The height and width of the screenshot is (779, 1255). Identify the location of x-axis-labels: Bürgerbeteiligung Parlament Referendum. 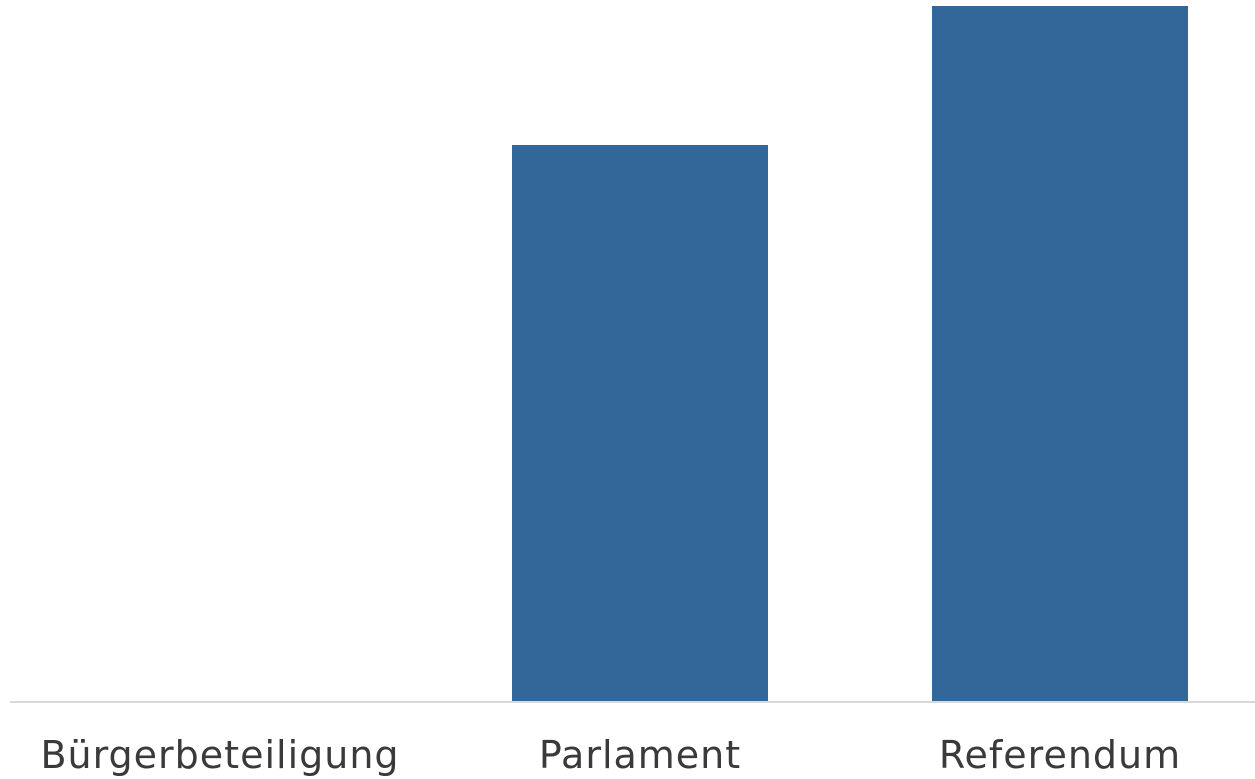
(610, 755).